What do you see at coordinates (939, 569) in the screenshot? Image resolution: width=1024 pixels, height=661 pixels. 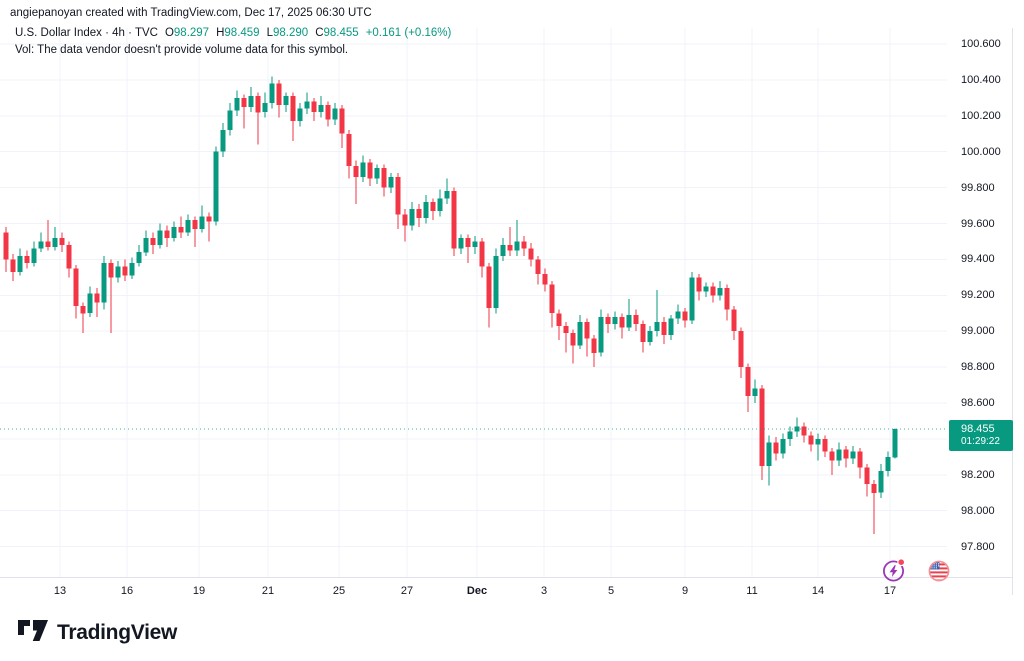 I see `us-flag-icon` at bounding box center [939, 569].